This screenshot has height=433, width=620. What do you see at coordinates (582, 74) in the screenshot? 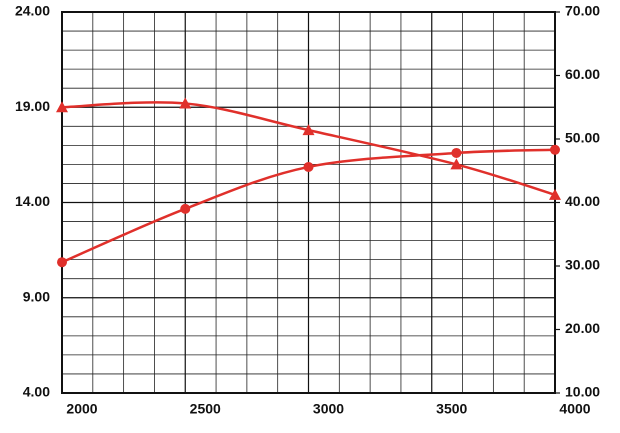
I see `y2-tick-label: 60.00` at bounding box center [582, 74].